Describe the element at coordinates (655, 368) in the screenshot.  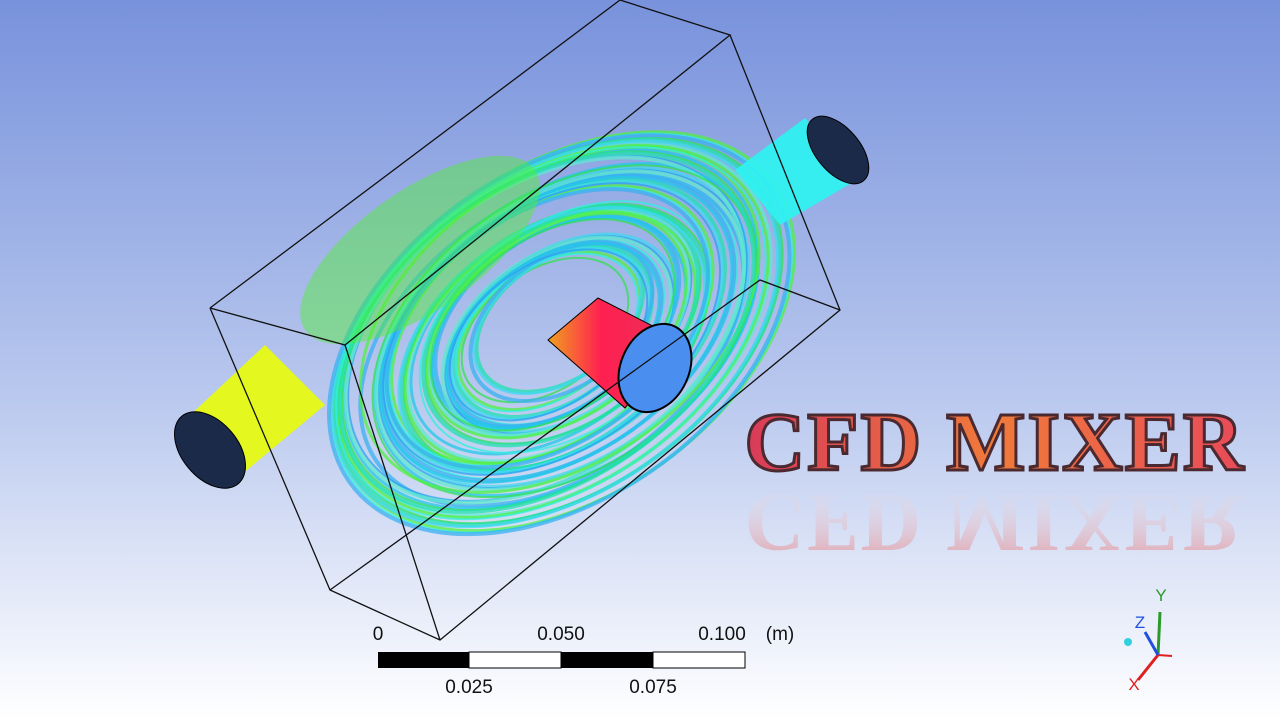
I see `center-face` at that location.